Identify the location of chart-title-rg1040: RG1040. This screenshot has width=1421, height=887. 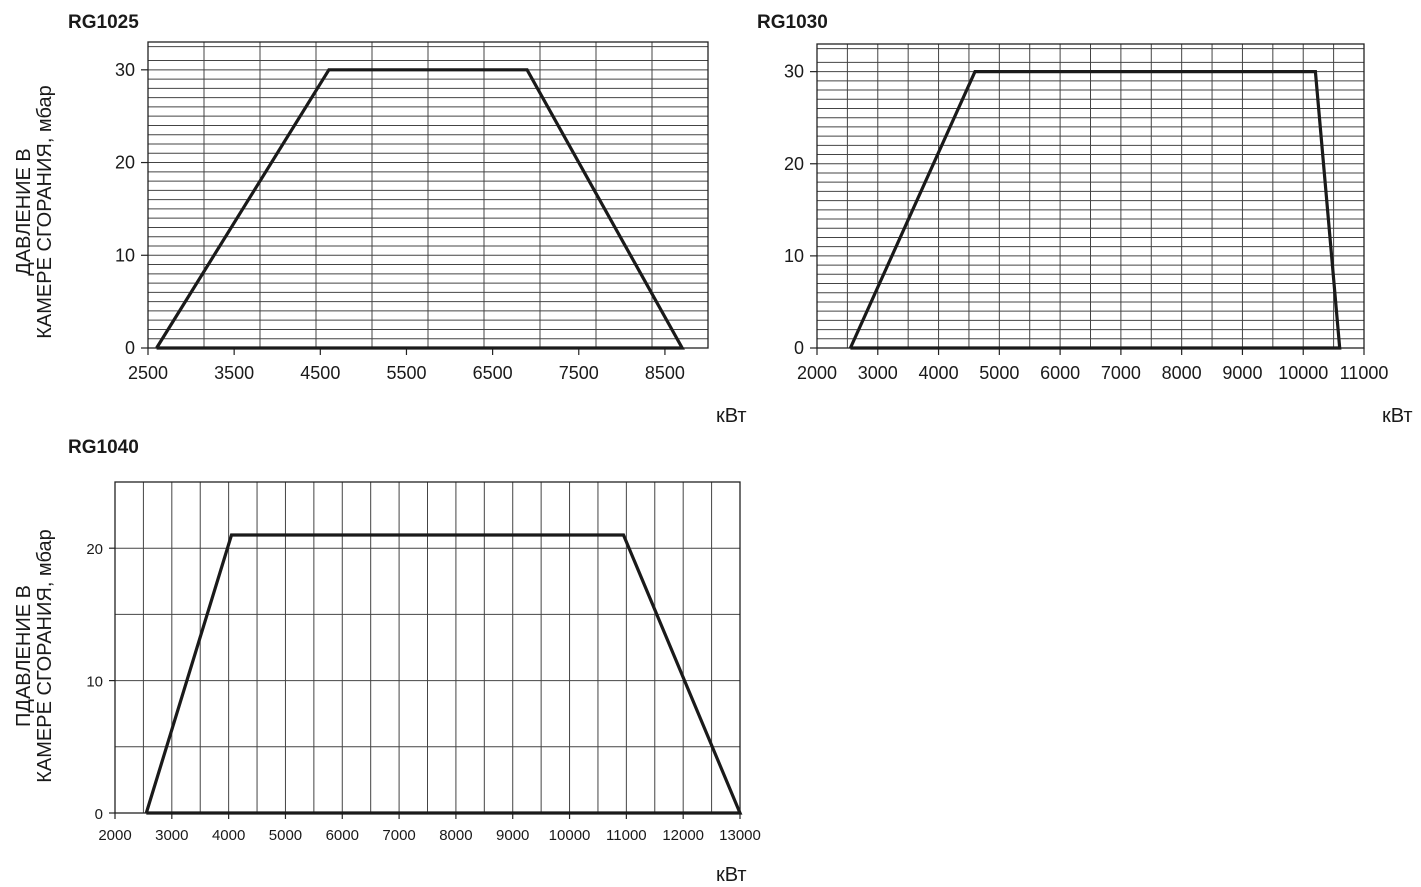
(103, 447).